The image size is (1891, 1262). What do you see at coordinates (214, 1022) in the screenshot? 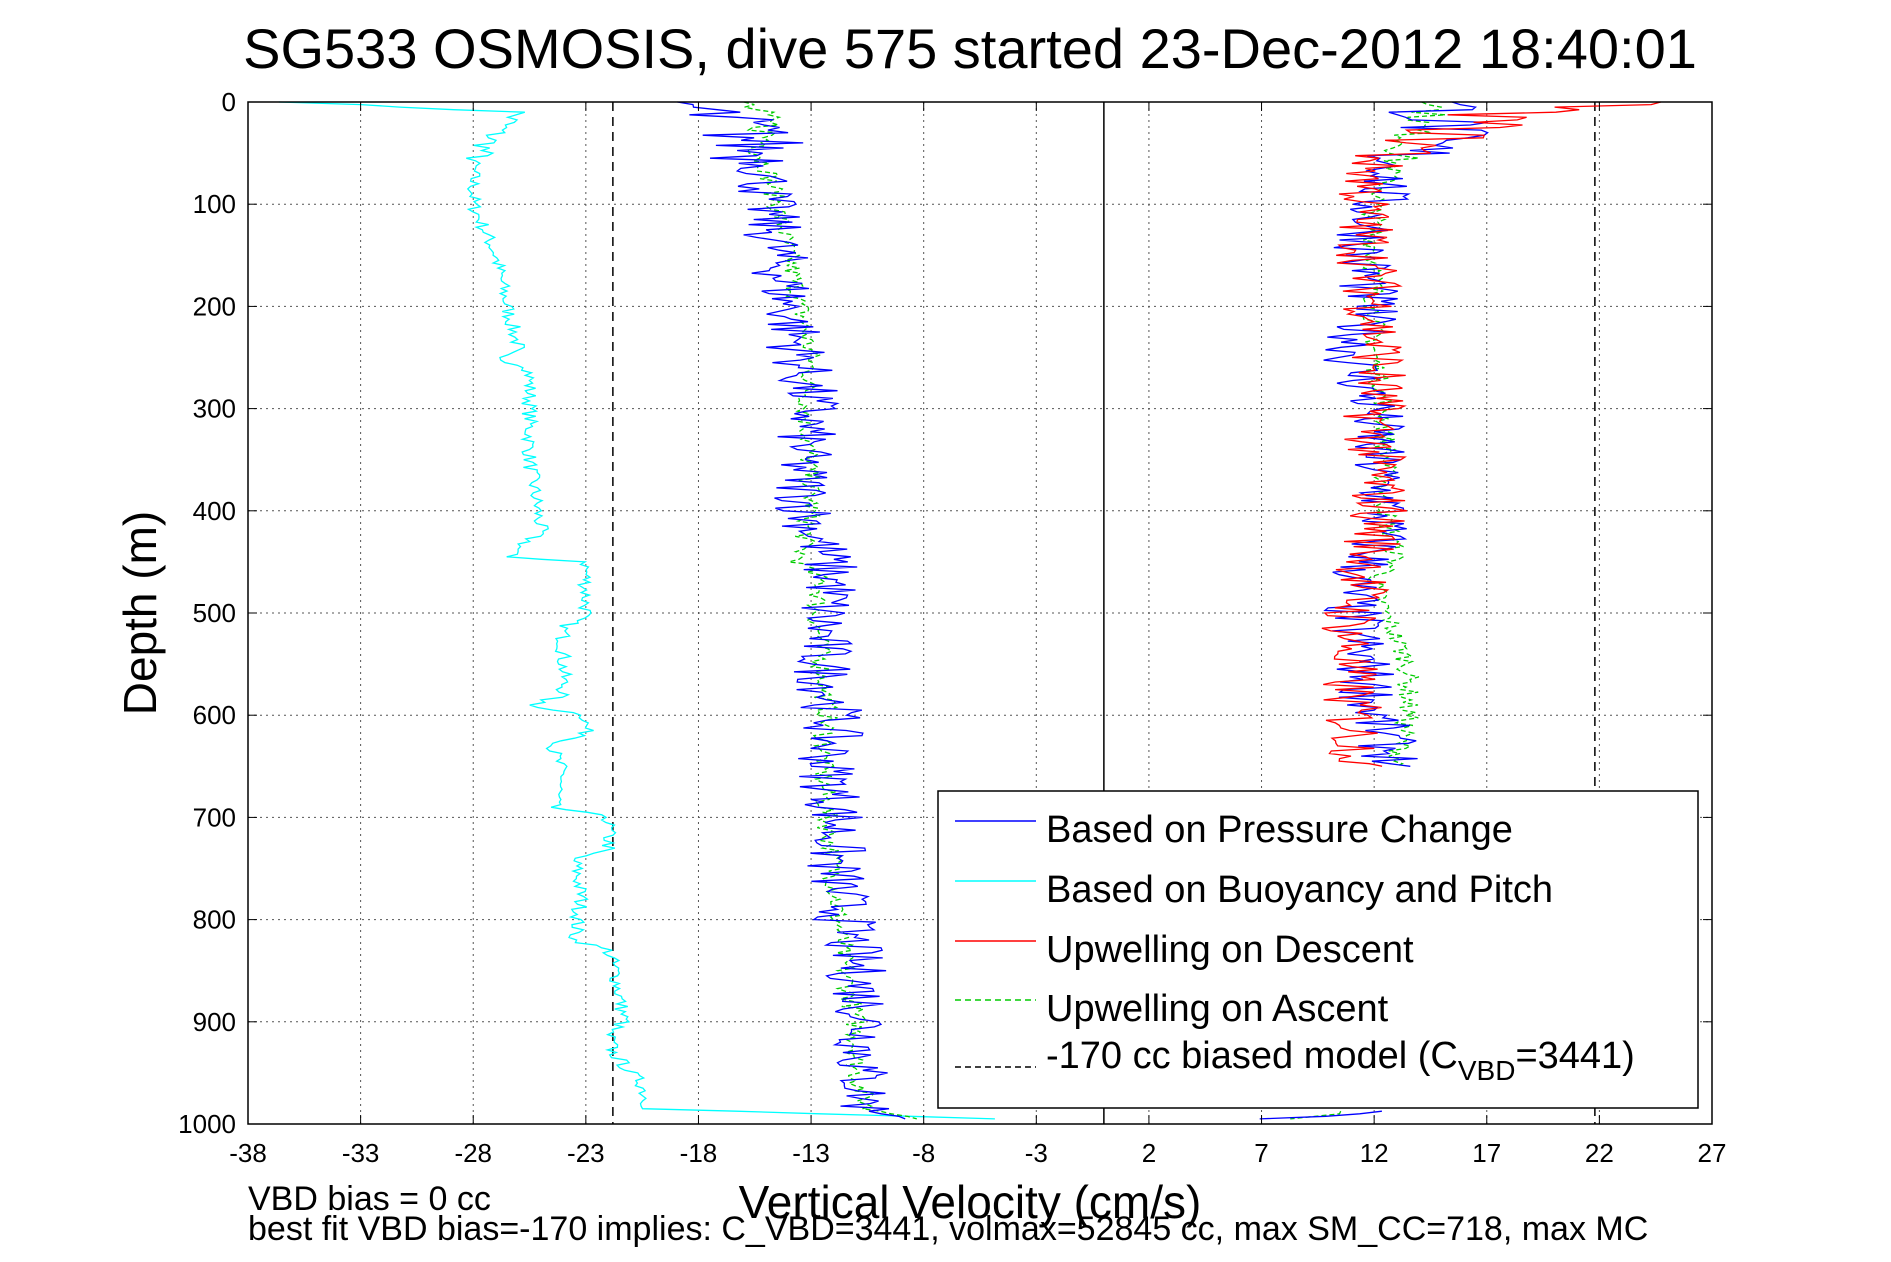
I see `y-tick-label: 900` at bounding box center [214, 1022].